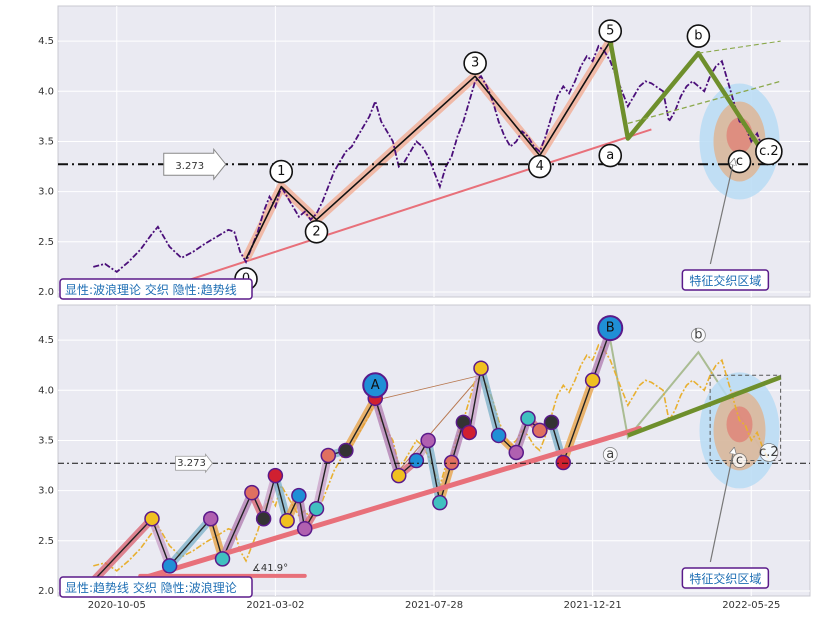  What do you see at coordinates (704, 102) in the screenshot?
I see `top-channel-line` at bounding box center [704, 102].